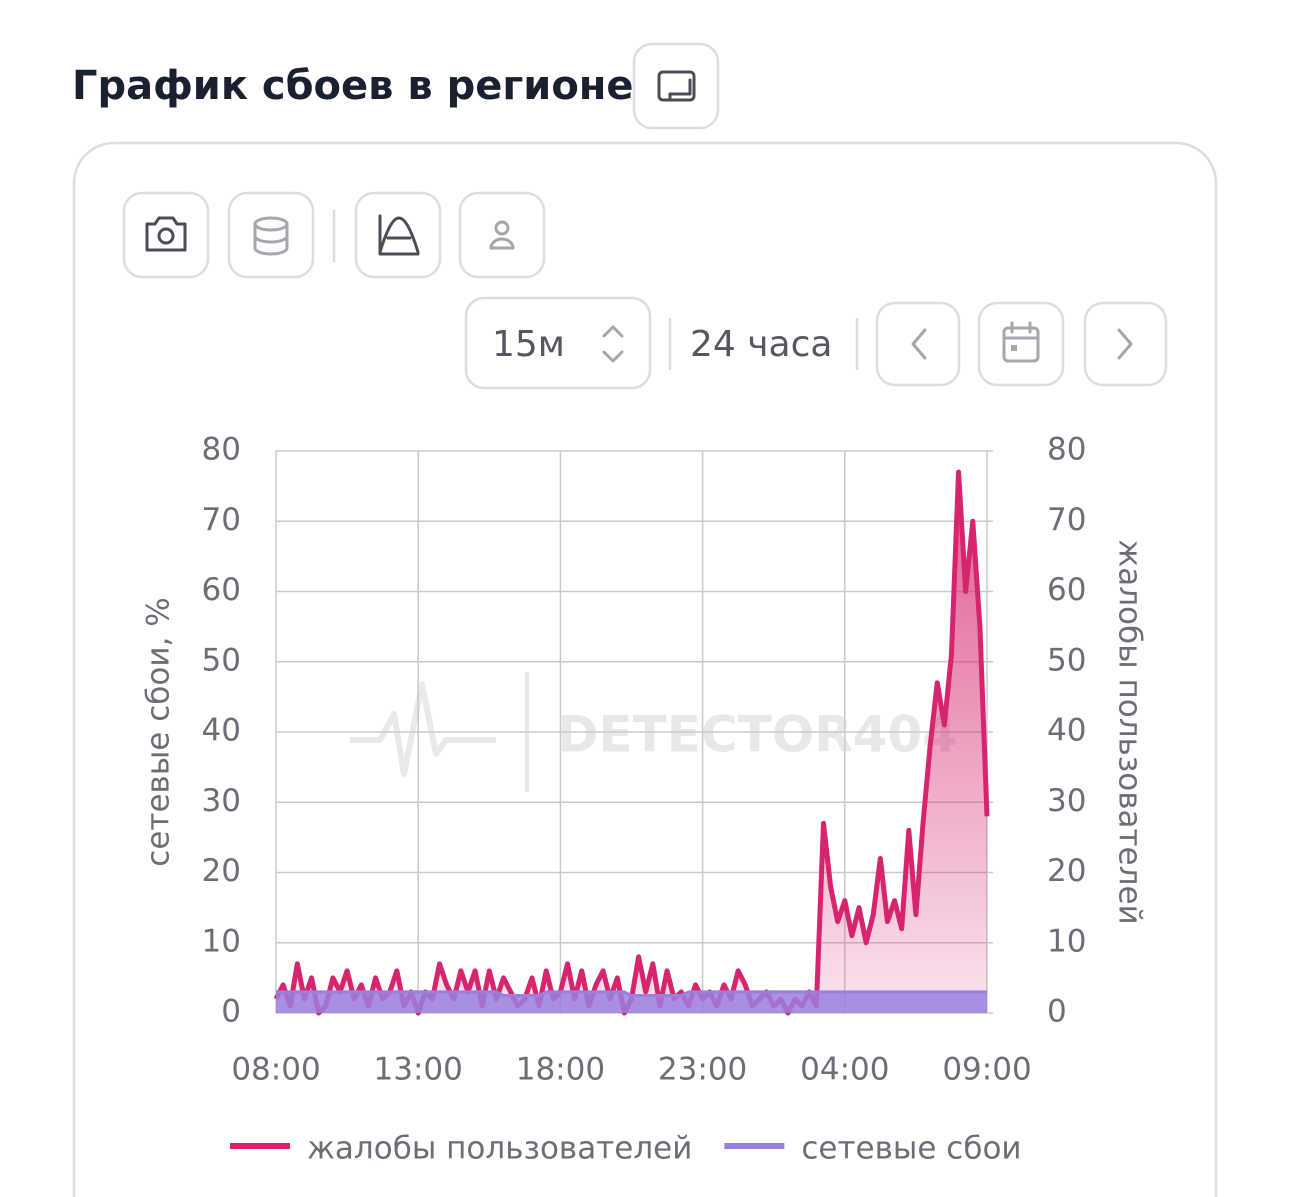  What do you see at coordinates (986, 1070) in the screenshot?
I see `x-tick-label: 09:00` at bounding box center [986, 1070].